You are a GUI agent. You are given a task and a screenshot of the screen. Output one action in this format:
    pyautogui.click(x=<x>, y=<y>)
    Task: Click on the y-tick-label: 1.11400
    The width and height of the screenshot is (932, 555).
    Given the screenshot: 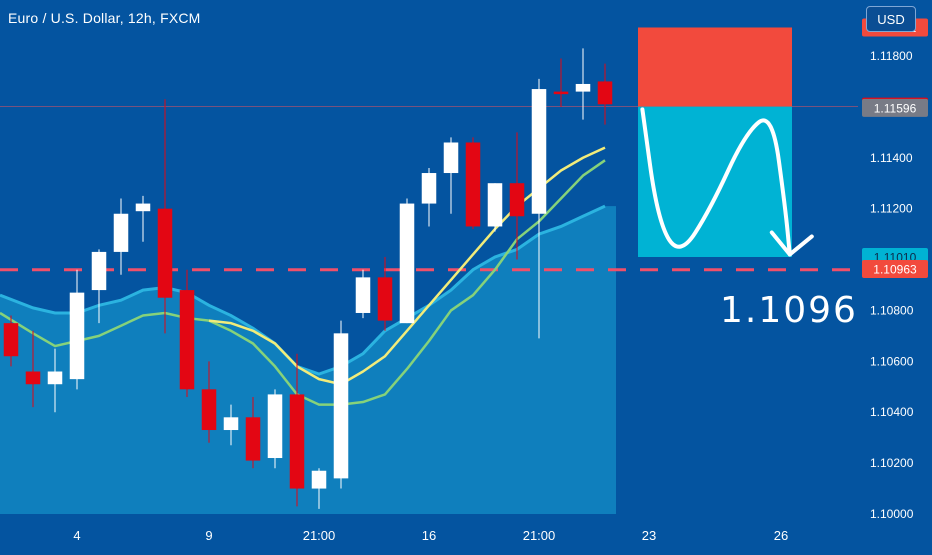 What is the action you would take?
    pyautogui.click(x=891, y=158)
    